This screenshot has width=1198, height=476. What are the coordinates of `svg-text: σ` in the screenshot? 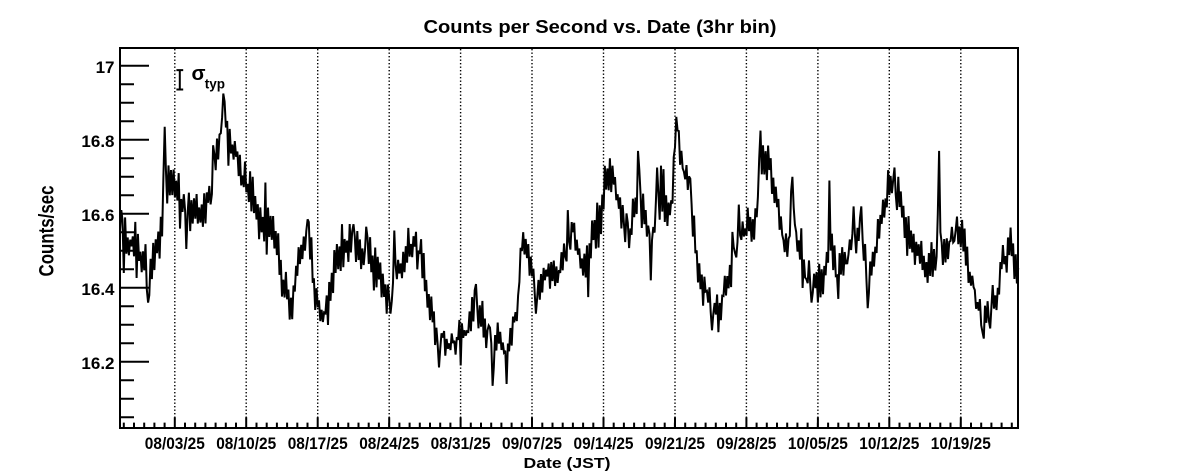 It's located at (199, 73).